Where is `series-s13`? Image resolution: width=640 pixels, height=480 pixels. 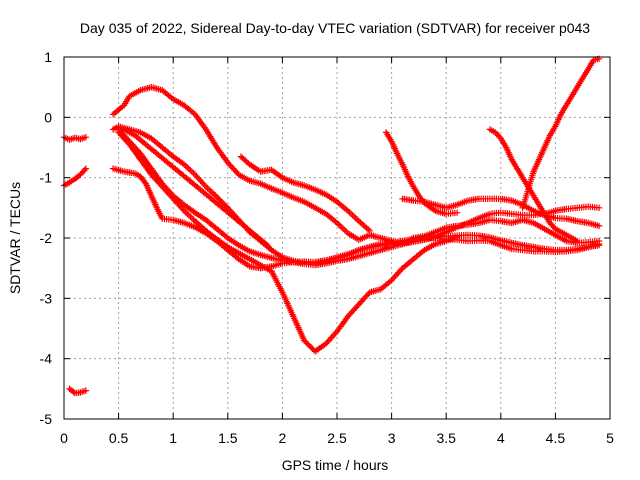
series-s13 is located at coordinates (501, 212).